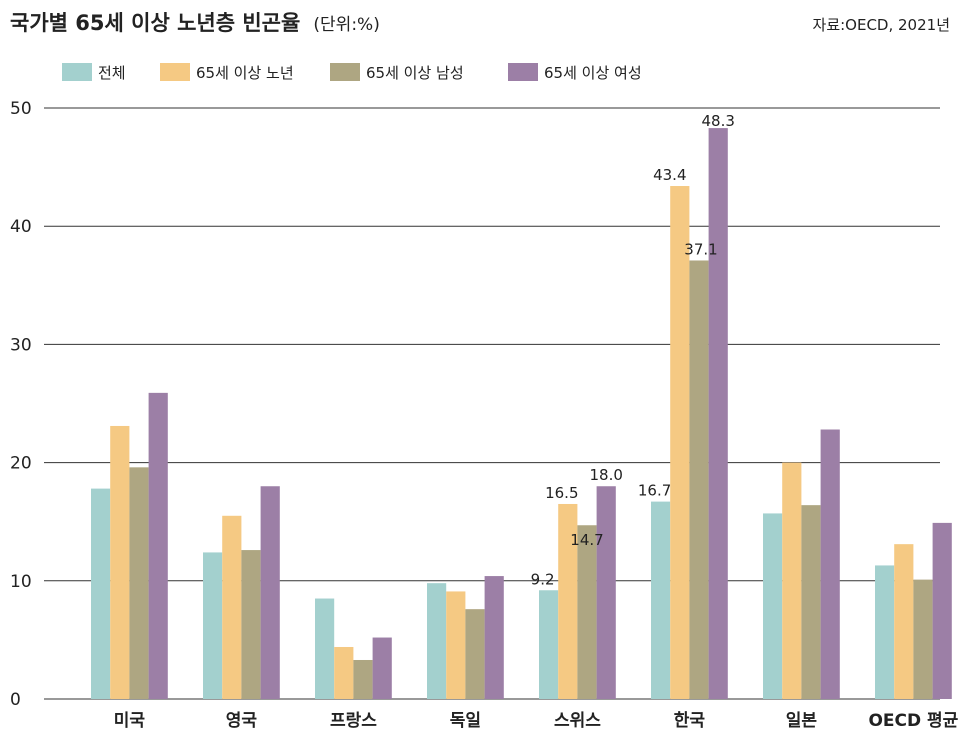  I want to click on x-category-label: OECD 평균, so click(913, 721).